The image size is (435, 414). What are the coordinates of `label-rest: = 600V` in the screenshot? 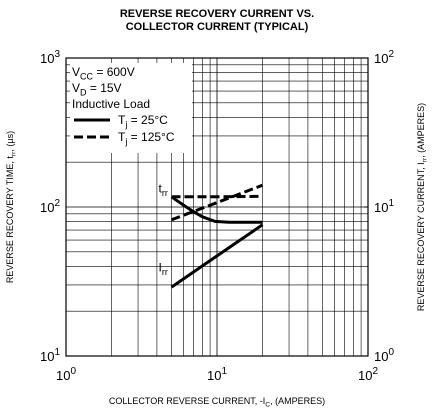 It's located at (114, 72).